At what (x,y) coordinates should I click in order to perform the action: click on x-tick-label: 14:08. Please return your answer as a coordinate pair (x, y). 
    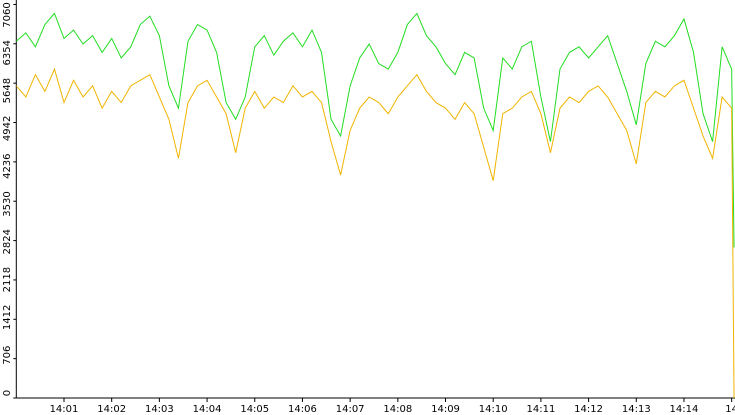
    Looking at the image, I should click on (397, 409).